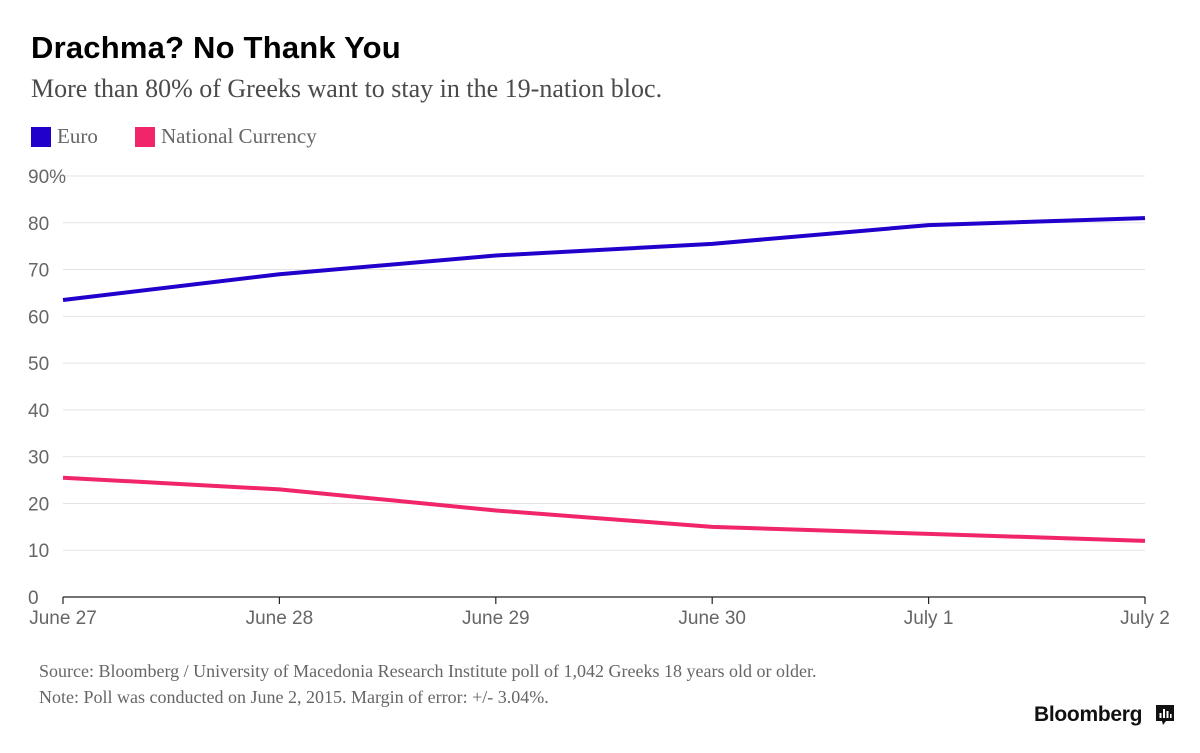 This screenshot has width=1200, height=753. What do you see at coordinates (604, 259) in the screenshot?
I see `series-line-euro` at bounding box center [604, 259].